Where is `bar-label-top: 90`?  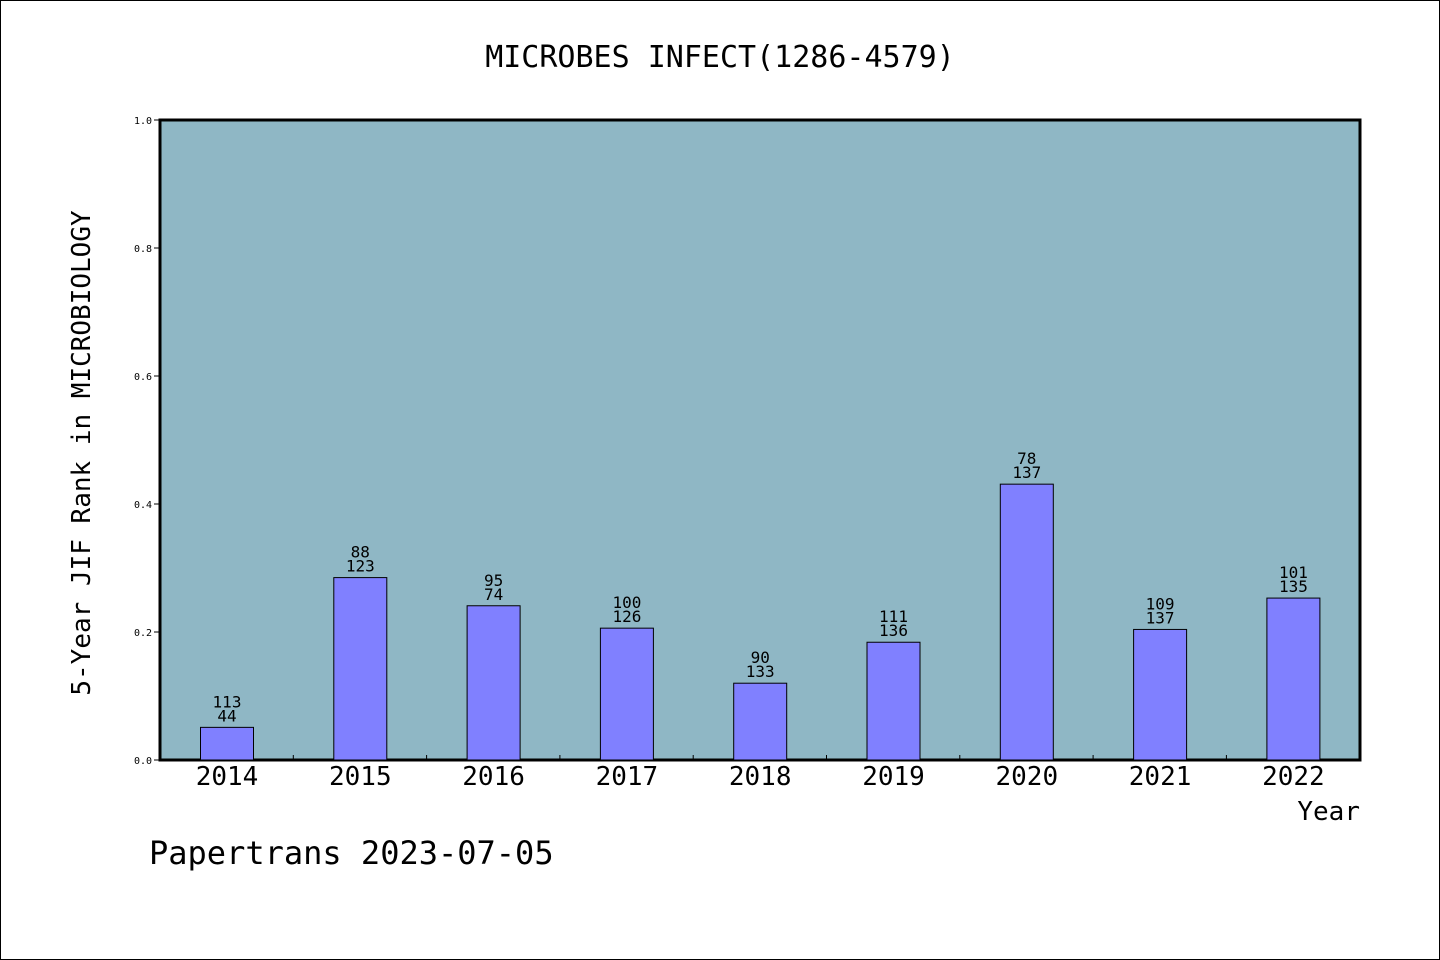 bar-label-top: 90 is located at coordinates (760, 657).